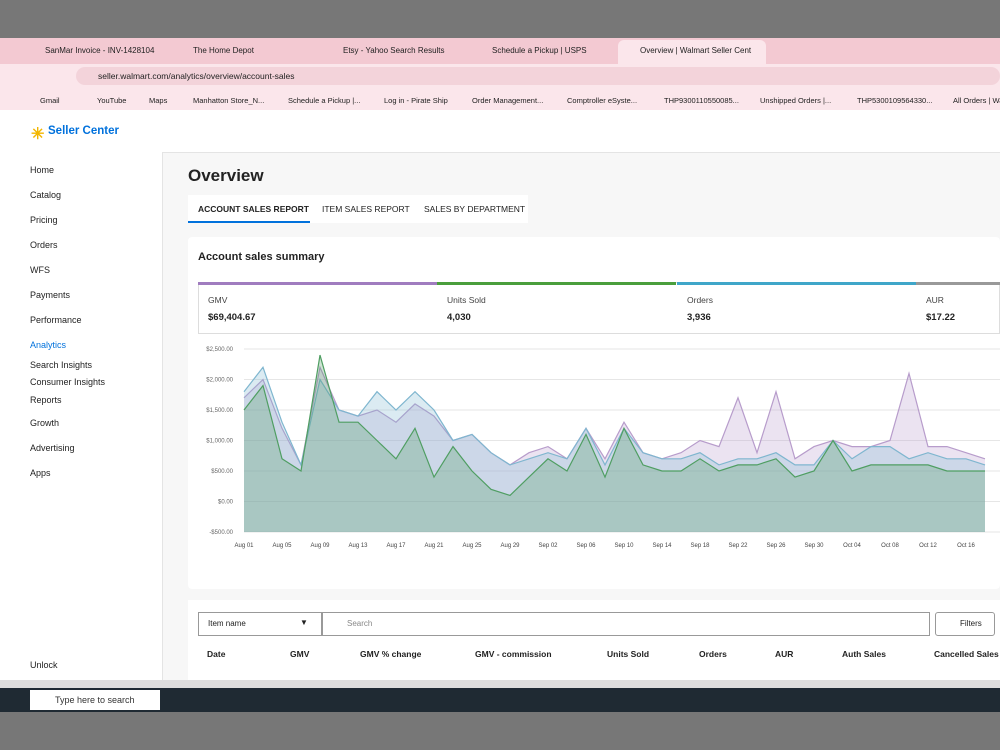 Image resolution: width=1000 pixels, height=750 pixels. What do you see at coordinates (738, 546) in the screenshot?
I see `x-tick-label: Sep 22` at bounding box center [738, 546].